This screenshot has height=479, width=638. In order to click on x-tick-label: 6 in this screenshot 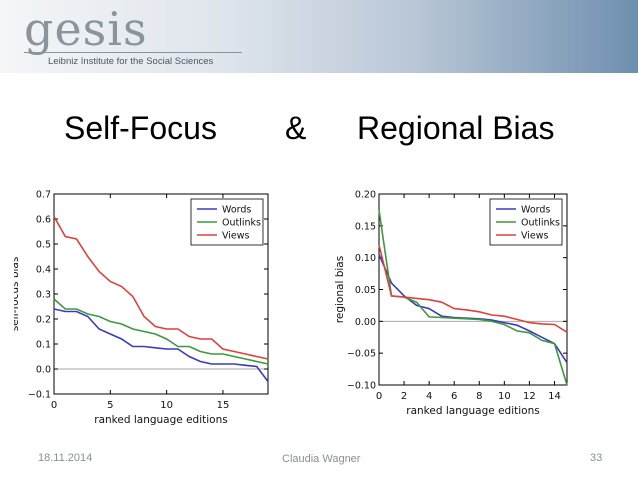, I will do `click(454, 396)`.